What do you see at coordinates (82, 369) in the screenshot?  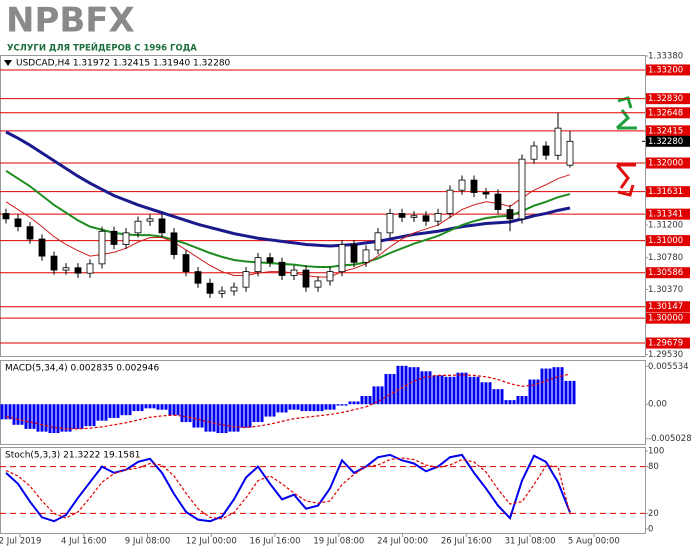 I see `macd-title: MACD(5,34,4) 0.002835 0.002946` at bounding box center [82, 369].